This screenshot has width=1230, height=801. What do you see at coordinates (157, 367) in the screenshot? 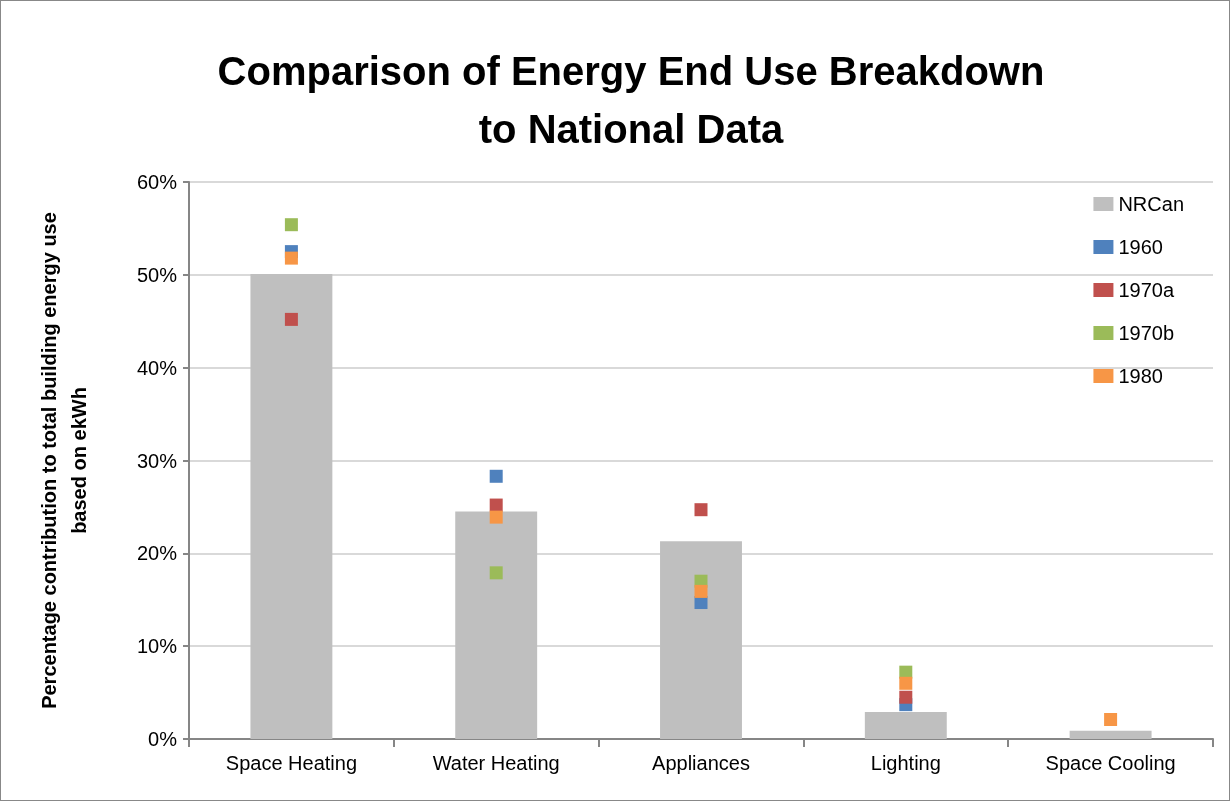
I see `y-tick-label: 40%` at bounding box center [157, 367].